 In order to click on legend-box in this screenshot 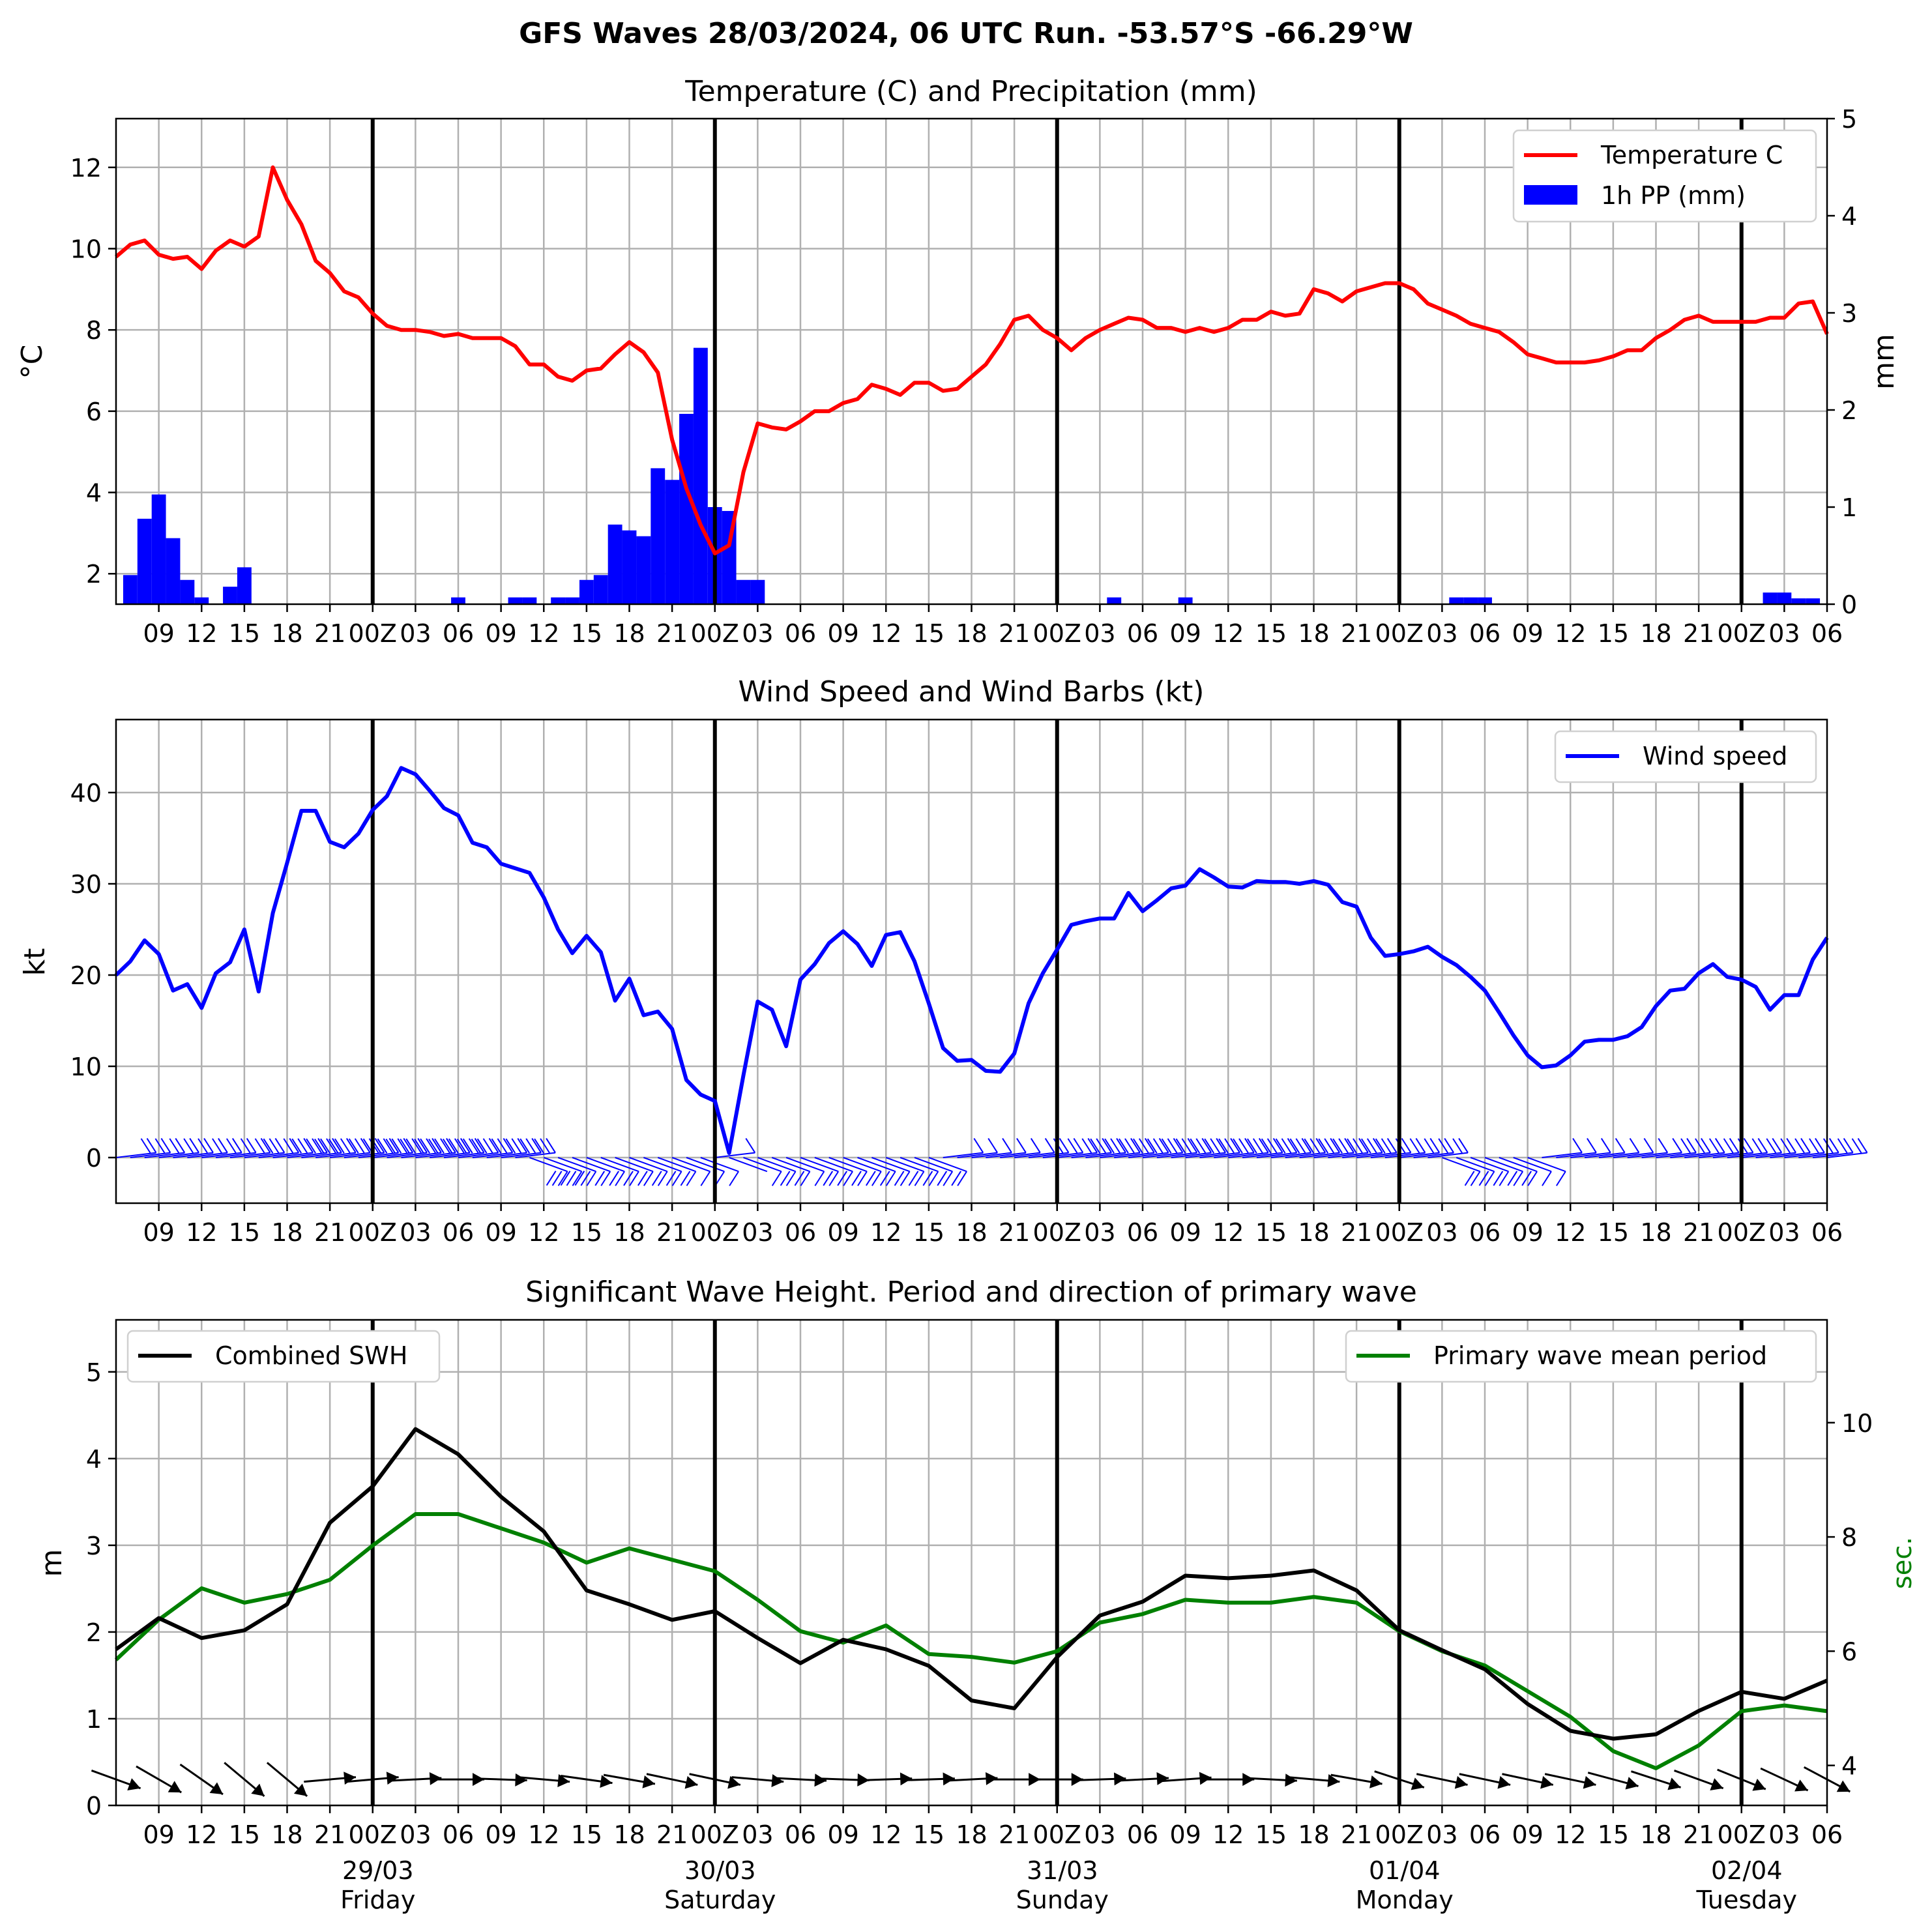, I will do `click(1581, 1356)`.